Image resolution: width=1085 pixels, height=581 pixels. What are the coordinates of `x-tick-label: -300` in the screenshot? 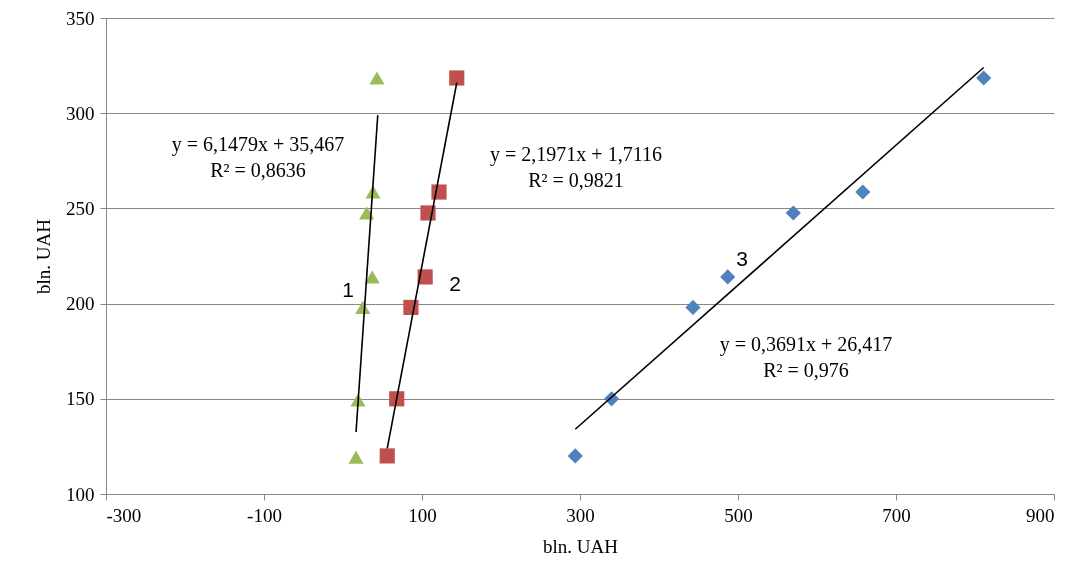 It's located at (124, 515).